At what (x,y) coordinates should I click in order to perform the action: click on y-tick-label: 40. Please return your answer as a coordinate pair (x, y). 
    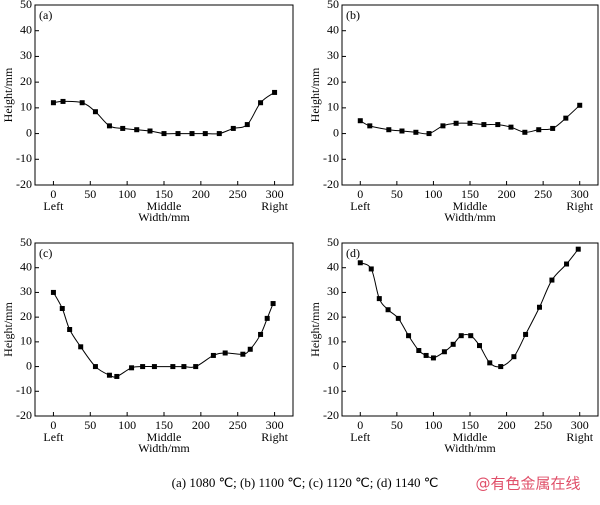
    Looking at the image, I should click on (333, 266).